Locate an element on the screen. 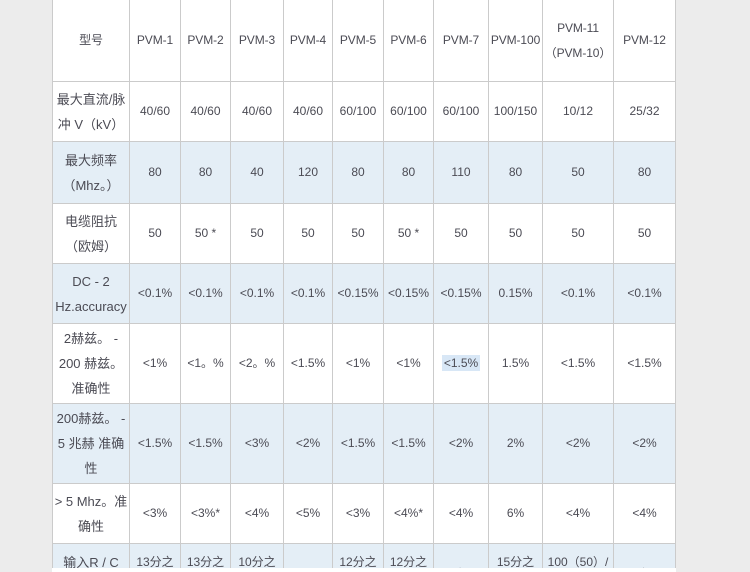 This screenshot has height=572, width=750. spec-cell: 7分之300 is located at coordinates (644, 557).